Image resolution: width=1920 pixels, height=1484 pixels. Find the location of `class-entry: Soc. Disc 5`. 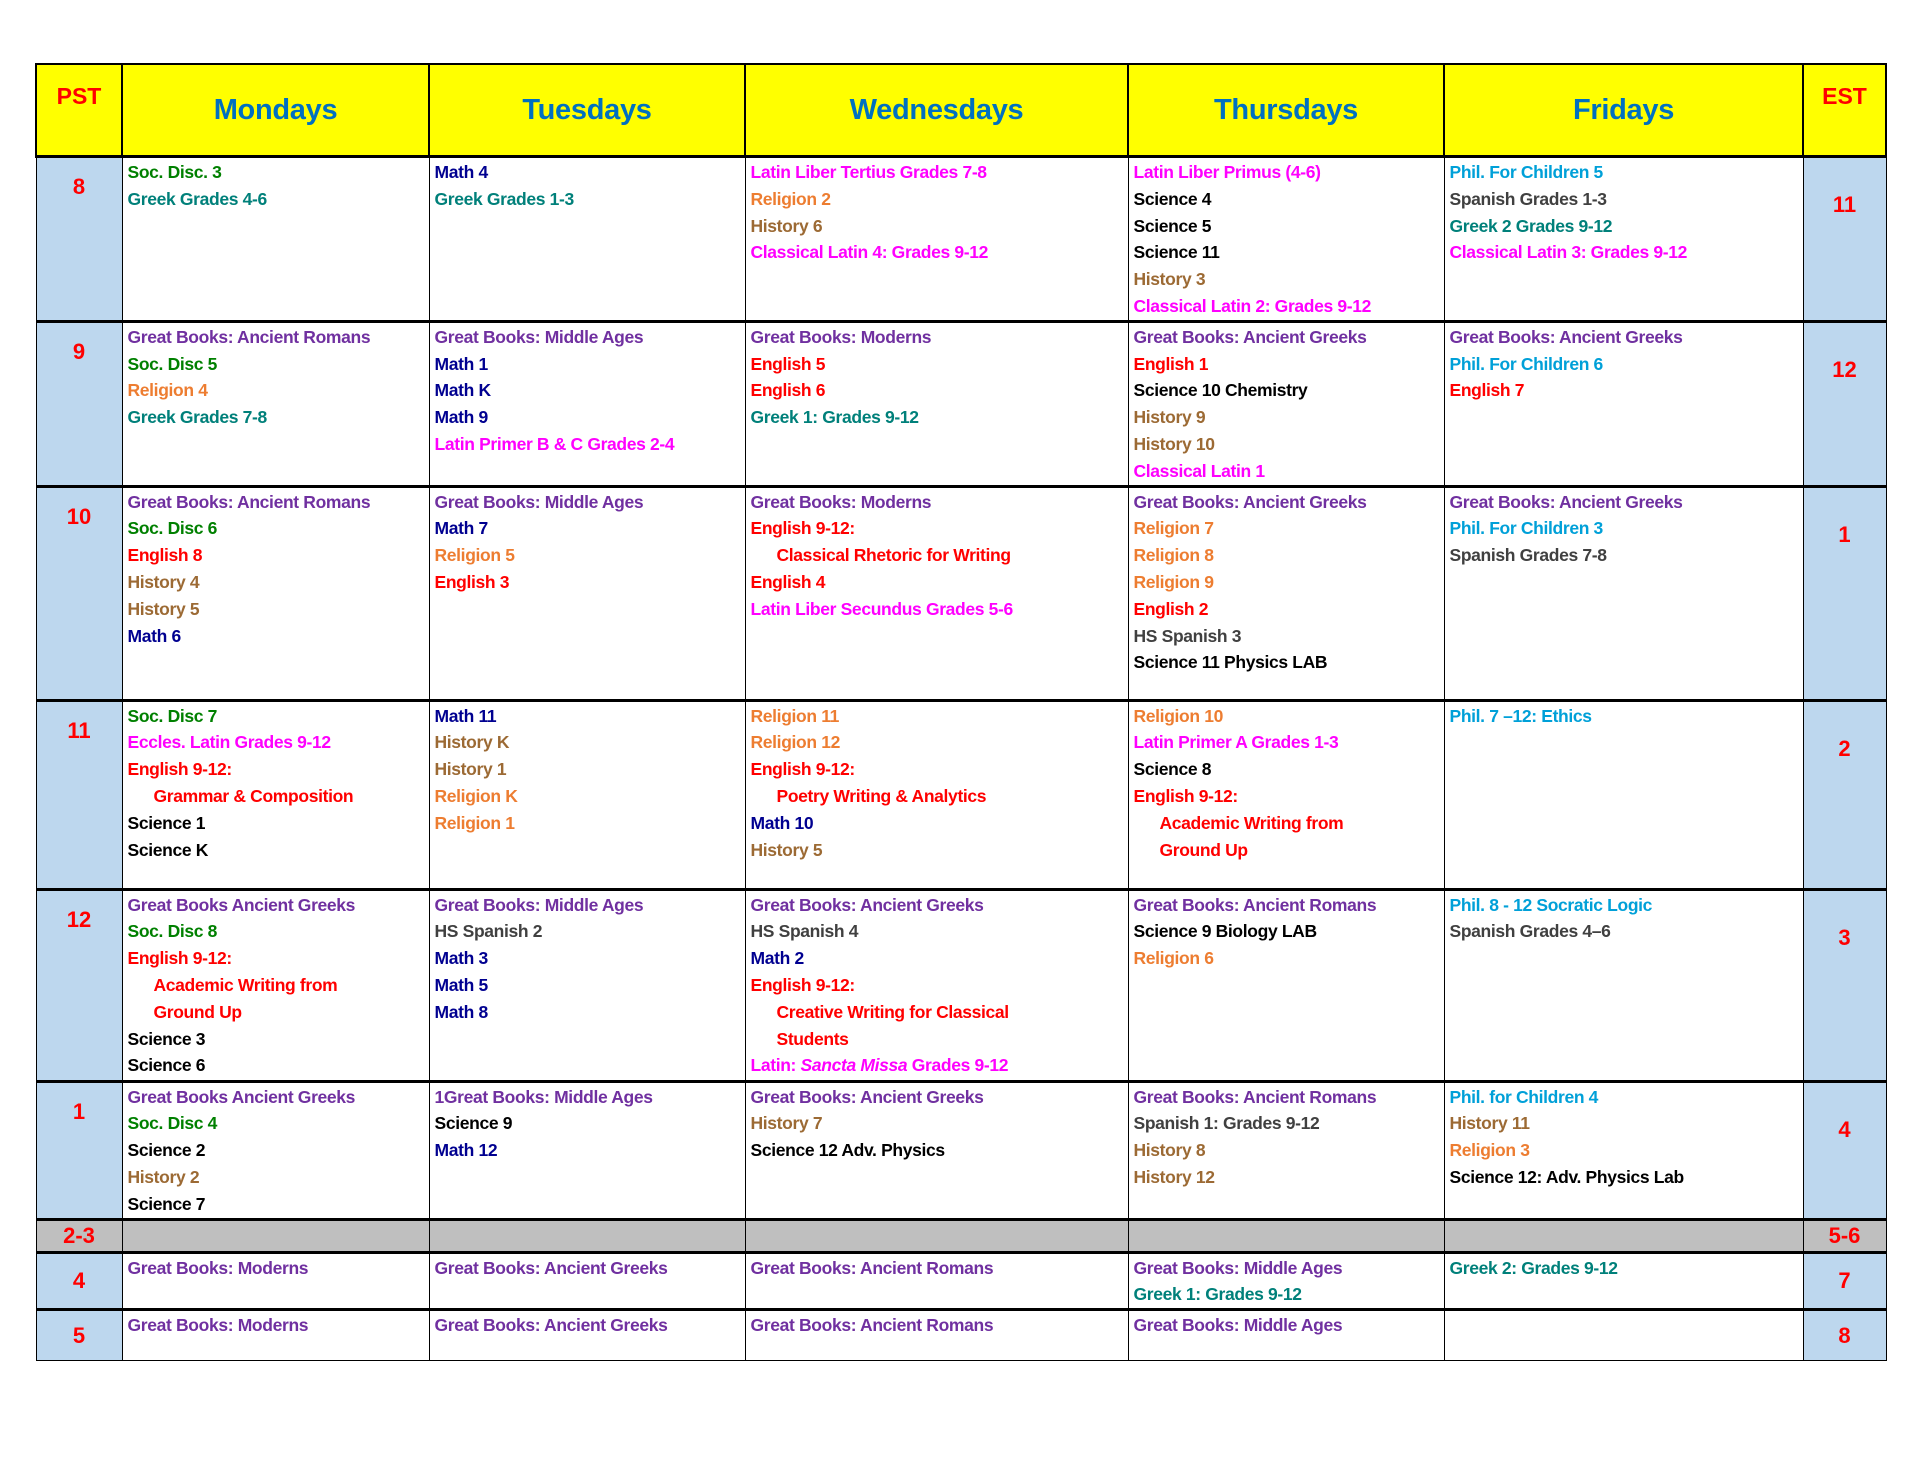

class-entry: Soc. Disc 5 is located at coordinates (172, 363).